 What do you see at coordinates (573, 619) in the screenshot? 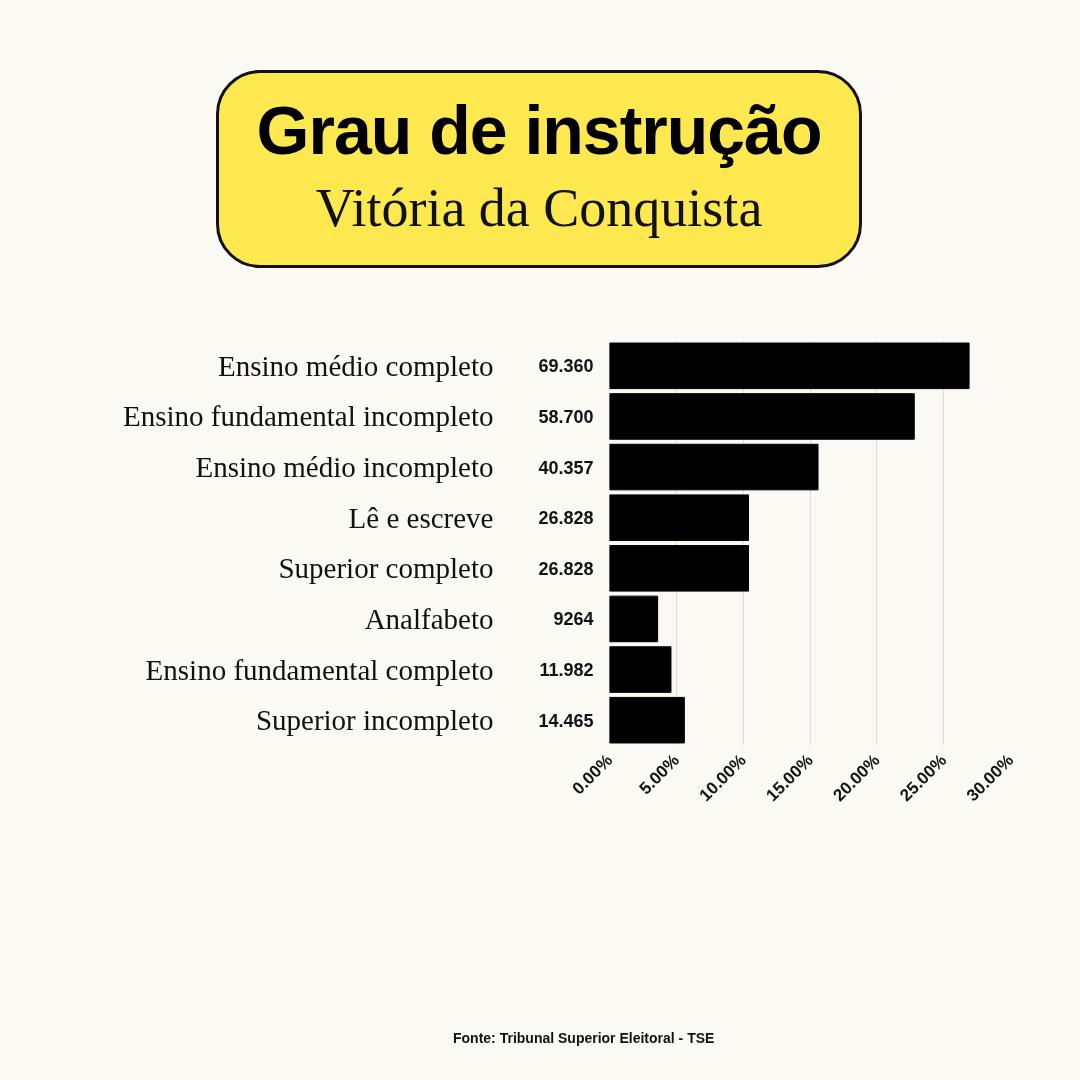
I see `text: 9264` at bounding box center [573, 619].